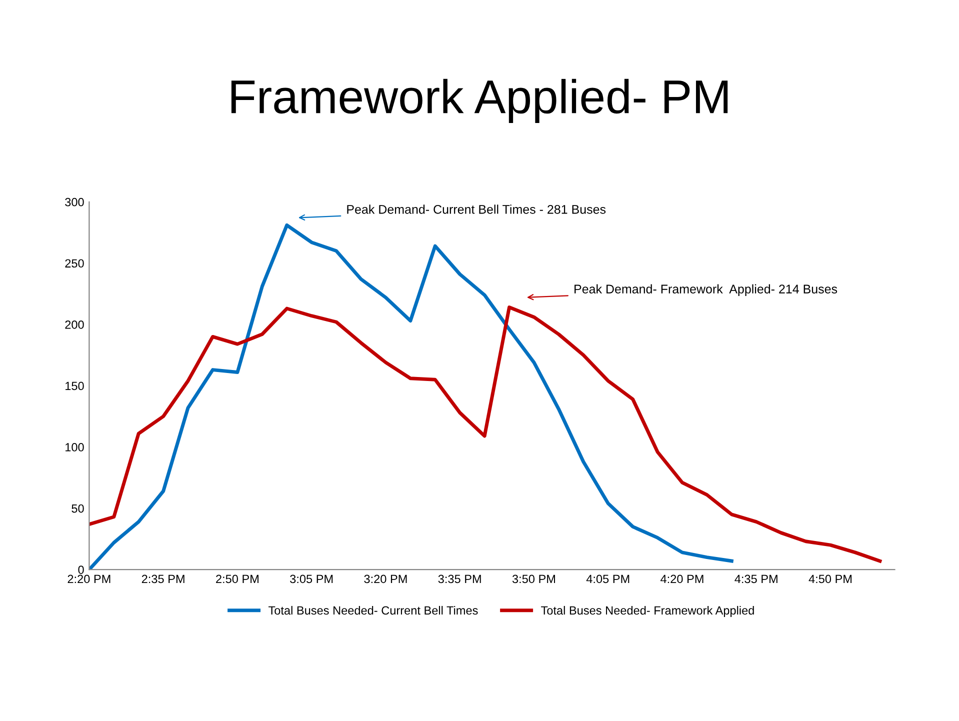  Describe the element at coordinates (89, 579) in the screenshot. I see `x-tick-label: 2:20 PM` at that location.